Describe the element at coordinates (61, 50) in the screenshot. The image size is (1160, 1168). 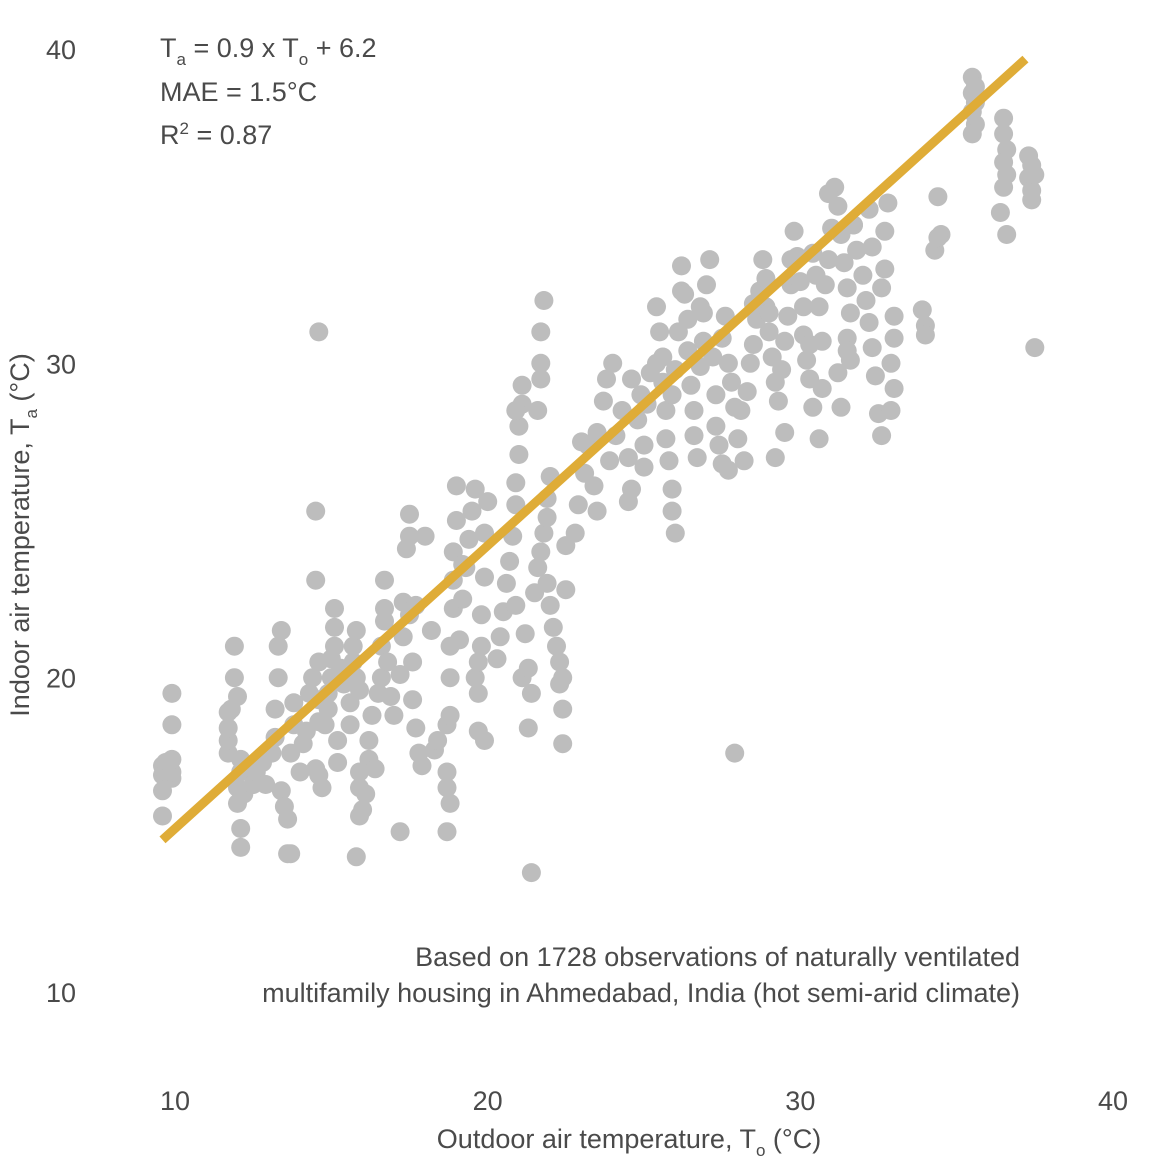
I see `y-tick-label: 40` at that location.